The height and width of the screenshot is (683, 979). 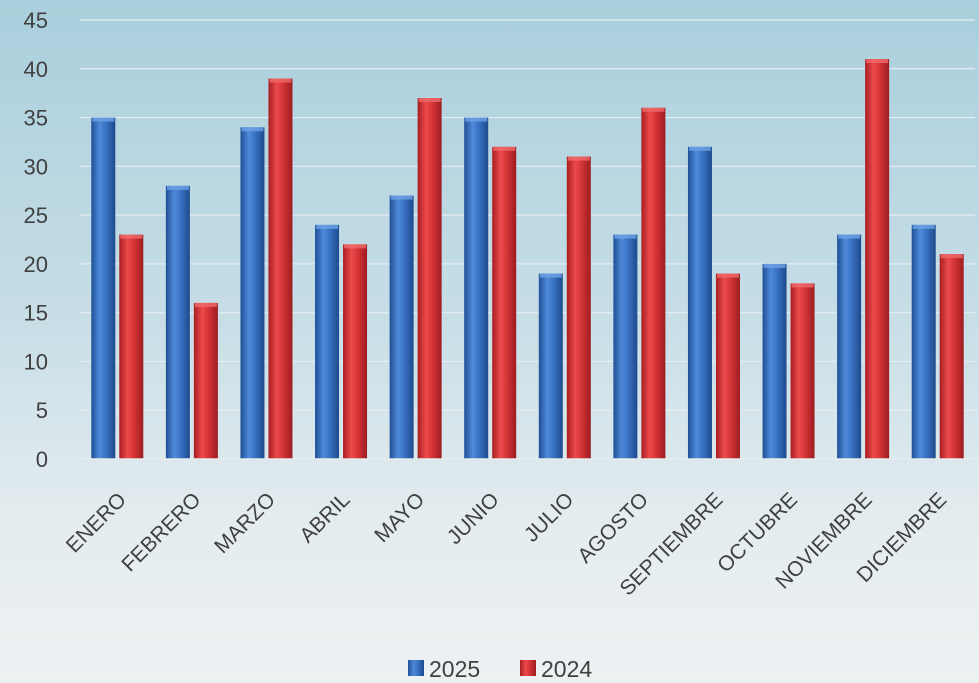 What do you see at coordinates (399, 517) in the screenshot?
I see `x-tick-label: MAYO` at bounding box center [399, 517].